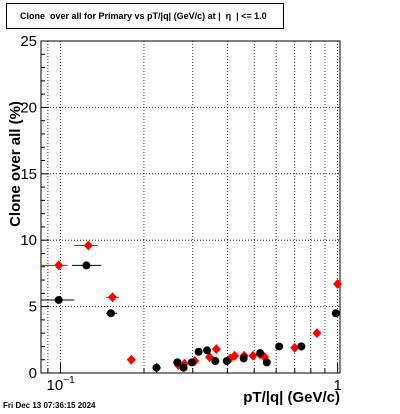  I want to click on y-tick-label: 20, so click(28, 107).